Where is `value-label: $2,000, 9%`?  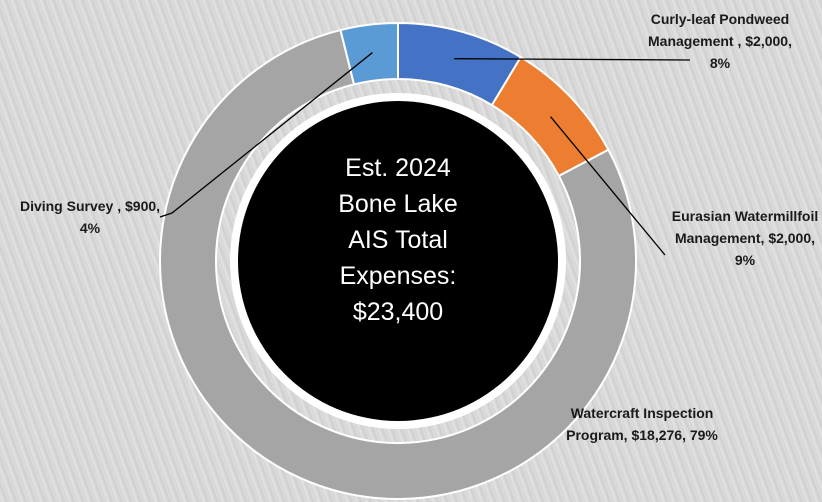
value-label: $2,000, 9% is located at coordinates (775, 249).